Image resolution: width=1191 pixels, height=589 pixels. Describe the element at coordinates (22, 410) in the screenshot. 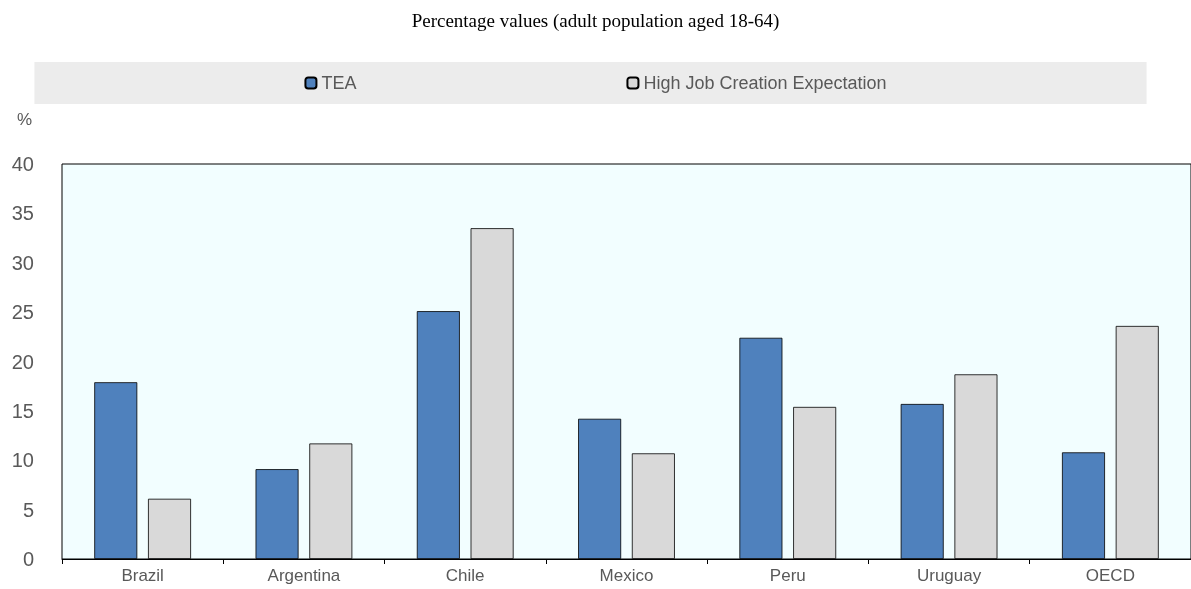

I see `y-tick-label: 15` at that location.